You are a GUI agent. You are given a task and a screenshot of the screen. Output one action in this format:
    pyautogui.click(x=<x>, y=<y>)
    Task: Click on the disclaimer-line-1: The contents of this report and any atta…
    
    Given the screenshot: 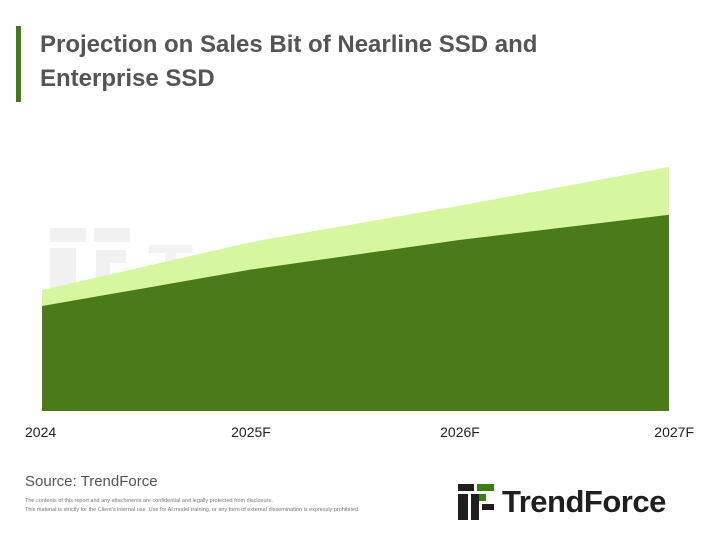 What is the action you would take?
    pyautogui.click(x=149, y=501)
    